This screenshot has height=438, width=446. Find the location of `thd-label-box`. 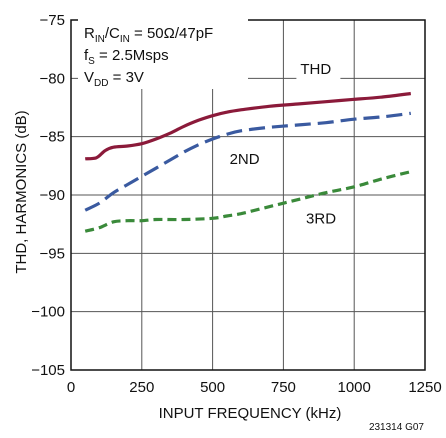

thd-label-box is located at coordinates (318, 69).